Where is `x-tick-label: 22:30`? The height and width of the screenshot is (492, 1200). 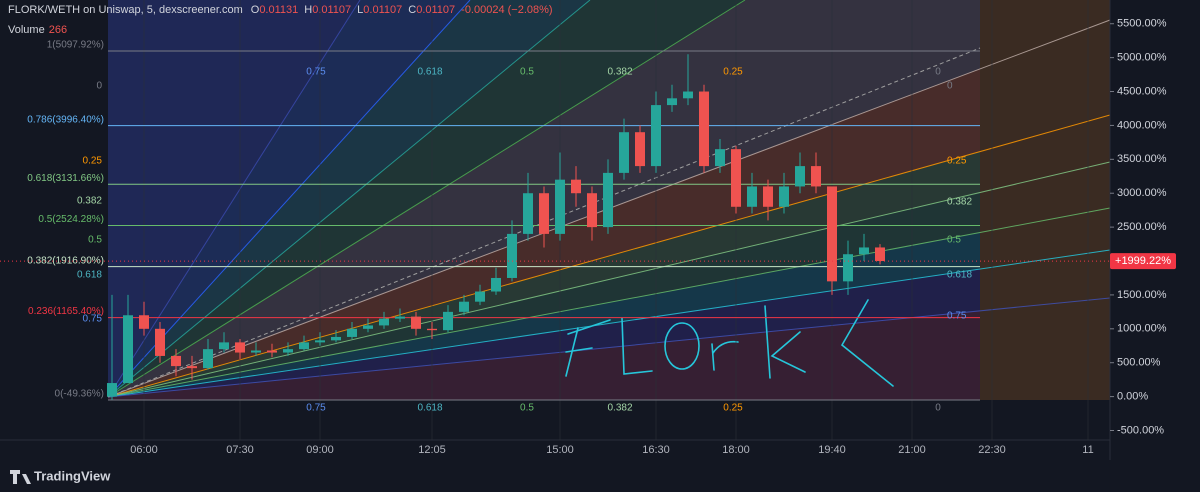 x-tick-label: 22:30 is located at coordinates (992, 450).